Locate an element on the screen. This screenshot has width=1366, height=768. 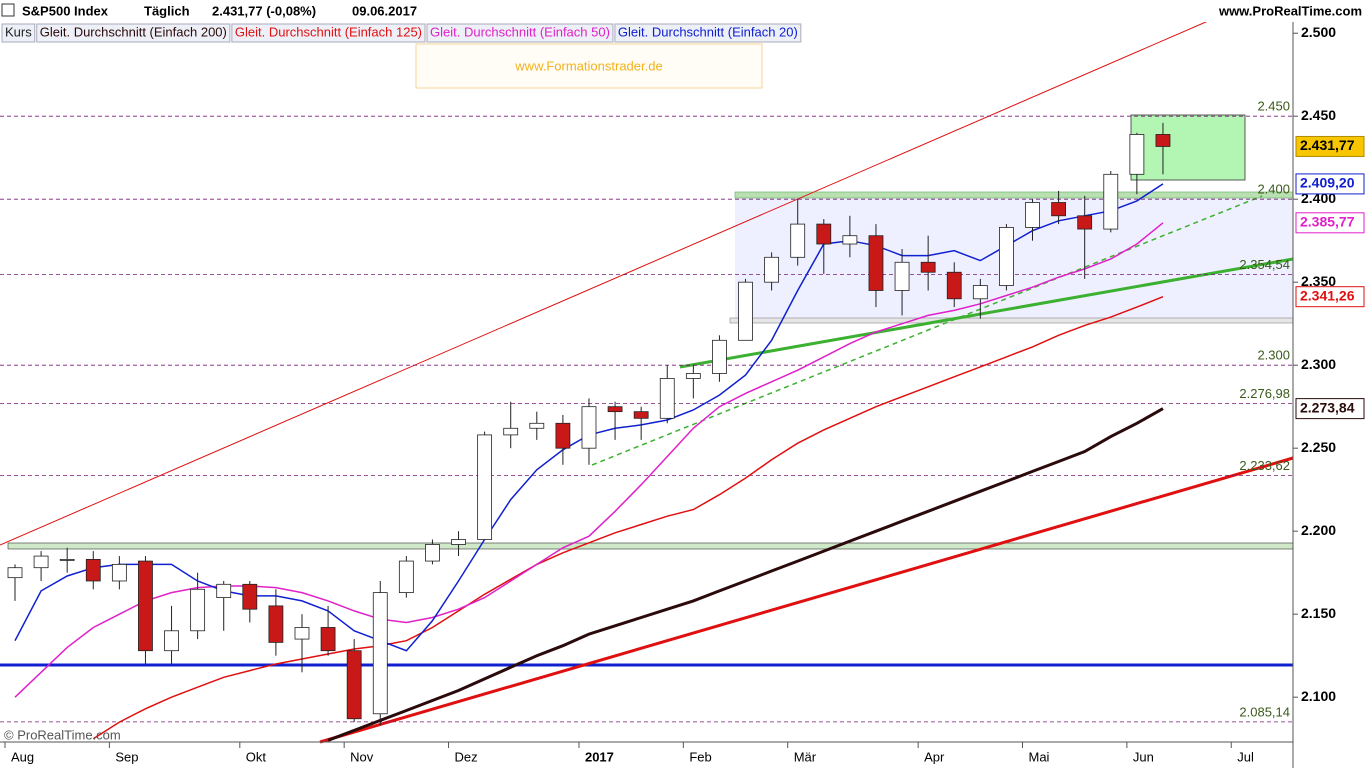
y-tick-label: 2.300 is located at coordinates (1318, 364).